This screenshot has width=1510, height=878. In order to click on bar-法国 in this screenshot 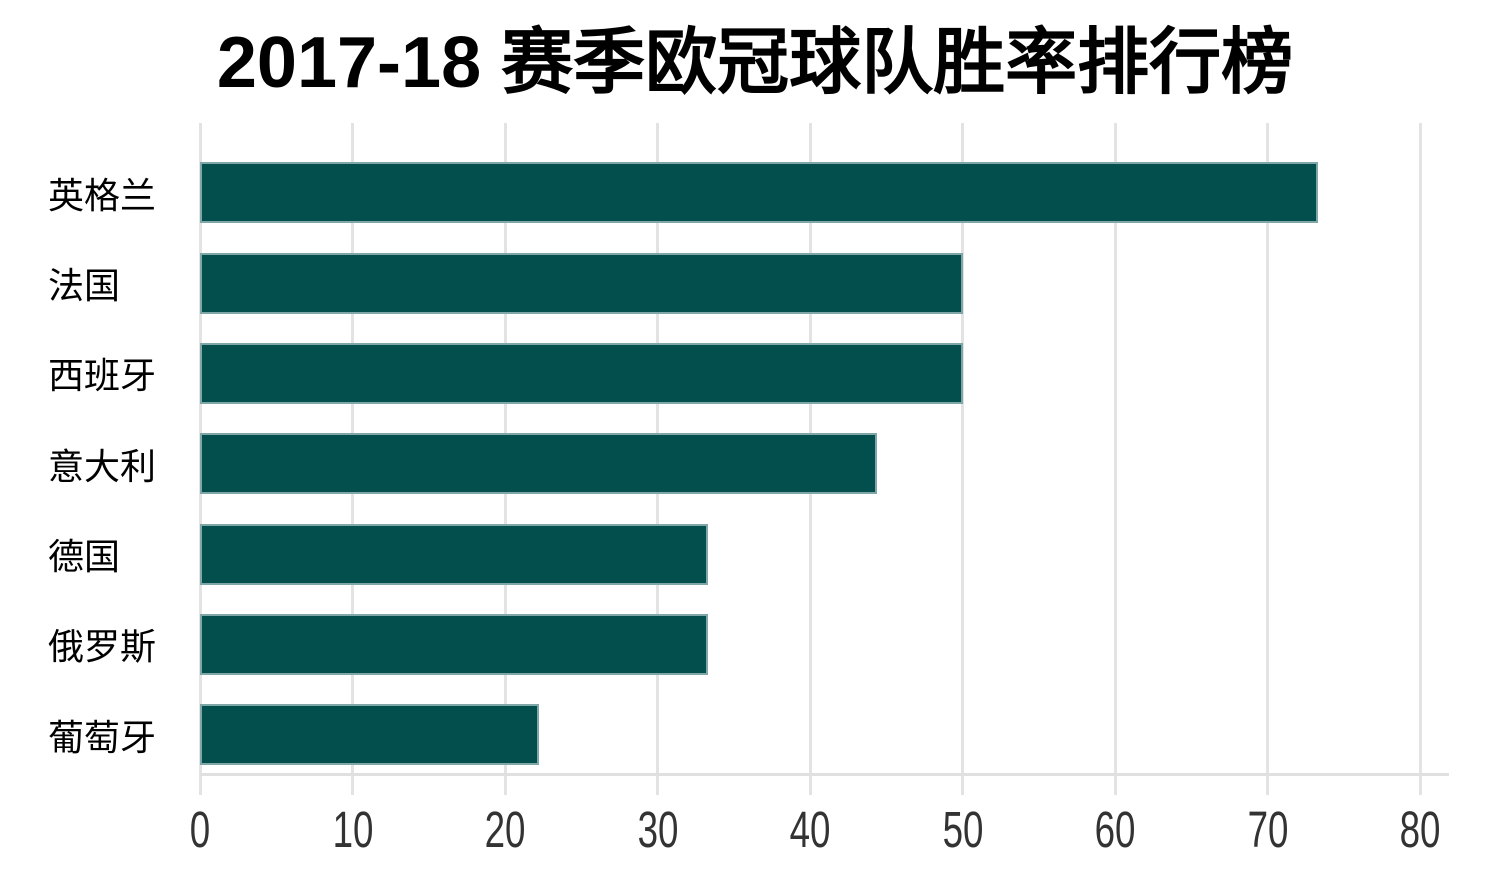, I will do `click(581, 283)`.